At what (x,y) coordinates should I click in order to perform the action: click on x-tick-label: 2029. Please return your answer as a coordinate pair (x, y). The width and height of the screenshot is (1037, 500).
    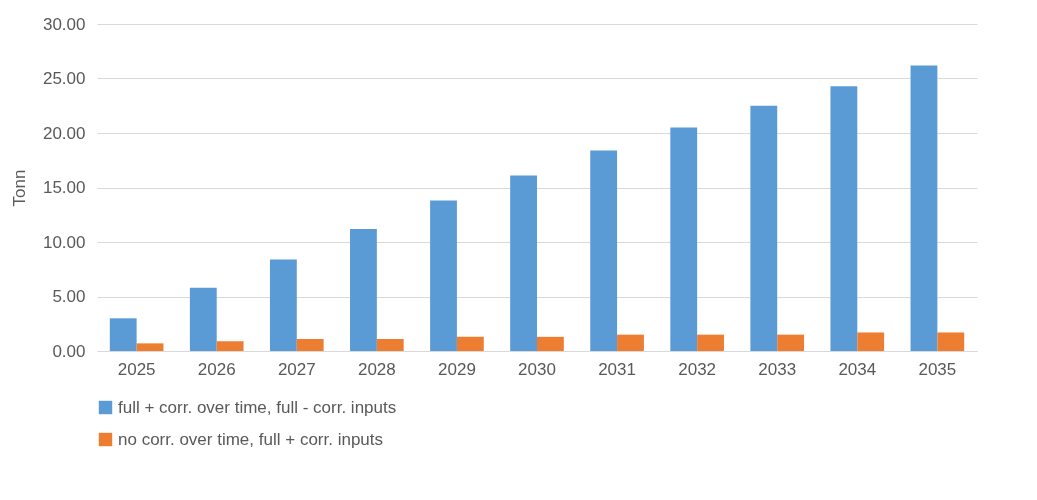
    Looking at the image, I should click on (457, 369).